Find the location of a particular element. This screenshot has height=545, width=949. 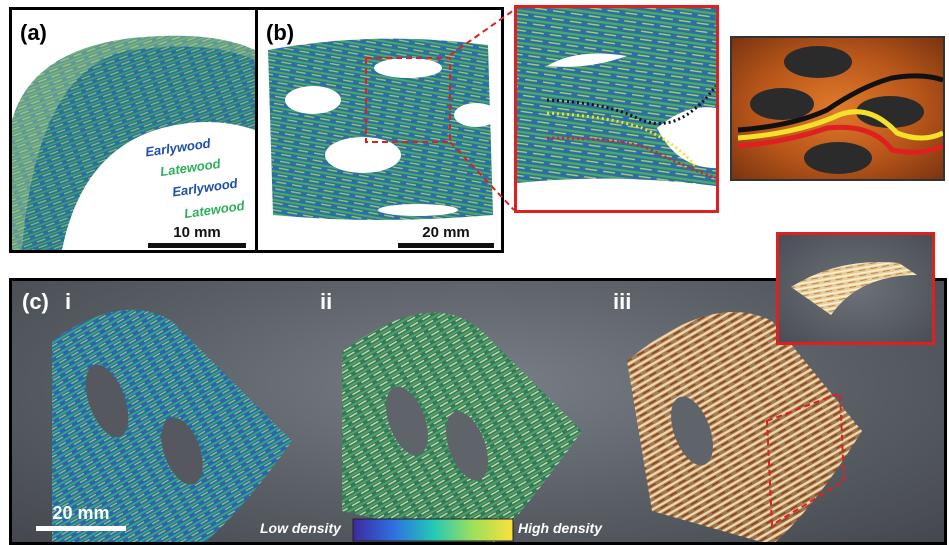

panel-c-scale-label: 20 mm is located at coordinates (81, 513).